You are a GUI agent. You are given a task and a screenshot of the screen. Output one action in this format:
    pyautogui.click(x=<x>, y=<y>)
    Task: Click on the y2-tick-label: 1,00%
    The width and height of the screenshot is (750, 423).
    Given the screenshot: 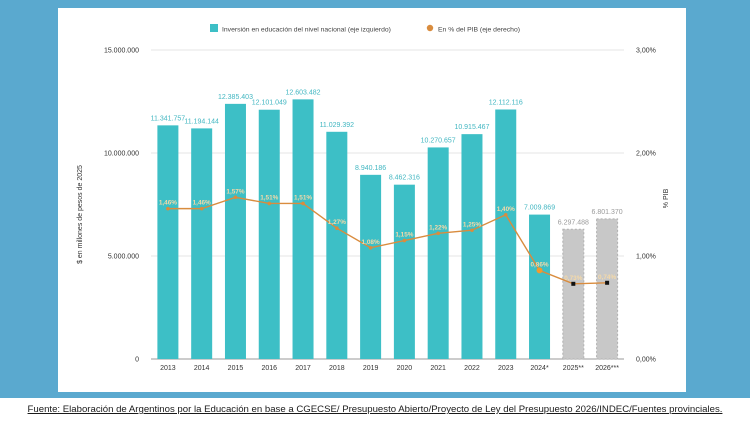 What is the action you would take?
    pyautogui.click(x=646, y=257)
    